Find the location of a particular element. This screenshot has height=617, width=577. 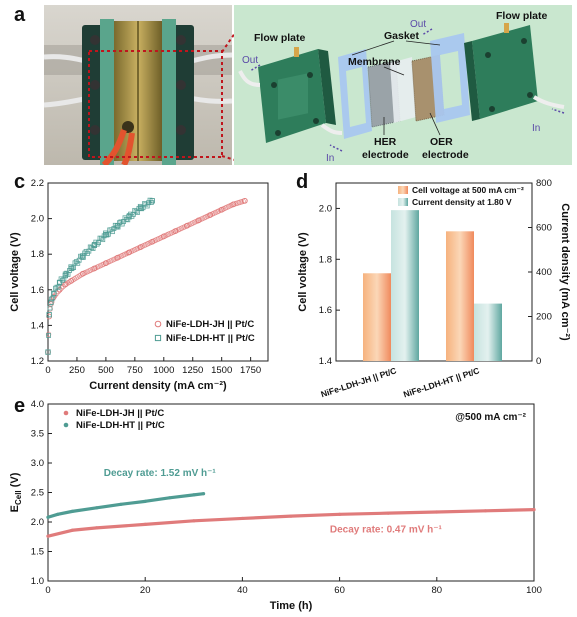

condition-label: @500 mA cm⁻² is located at coordinates (490, 417).